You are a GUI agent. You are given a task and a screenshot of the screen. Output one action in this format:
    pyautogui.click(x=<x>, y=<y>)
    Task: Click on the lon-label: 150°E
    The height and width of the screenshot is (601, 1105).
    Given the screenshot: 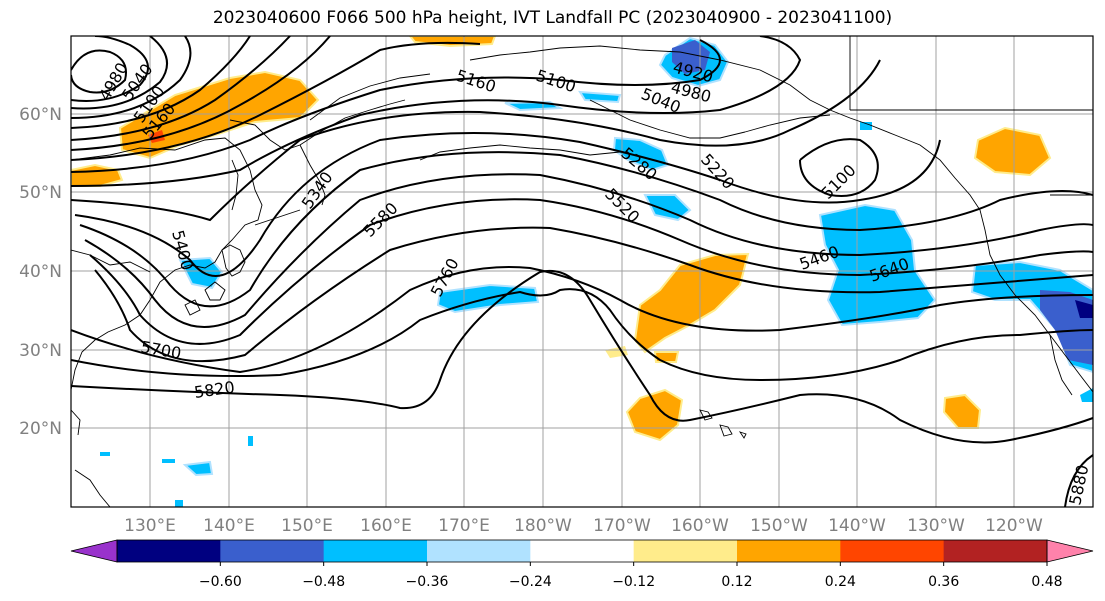 What is the action you would take?
    pyautogui.click(x=307, y=526)
    